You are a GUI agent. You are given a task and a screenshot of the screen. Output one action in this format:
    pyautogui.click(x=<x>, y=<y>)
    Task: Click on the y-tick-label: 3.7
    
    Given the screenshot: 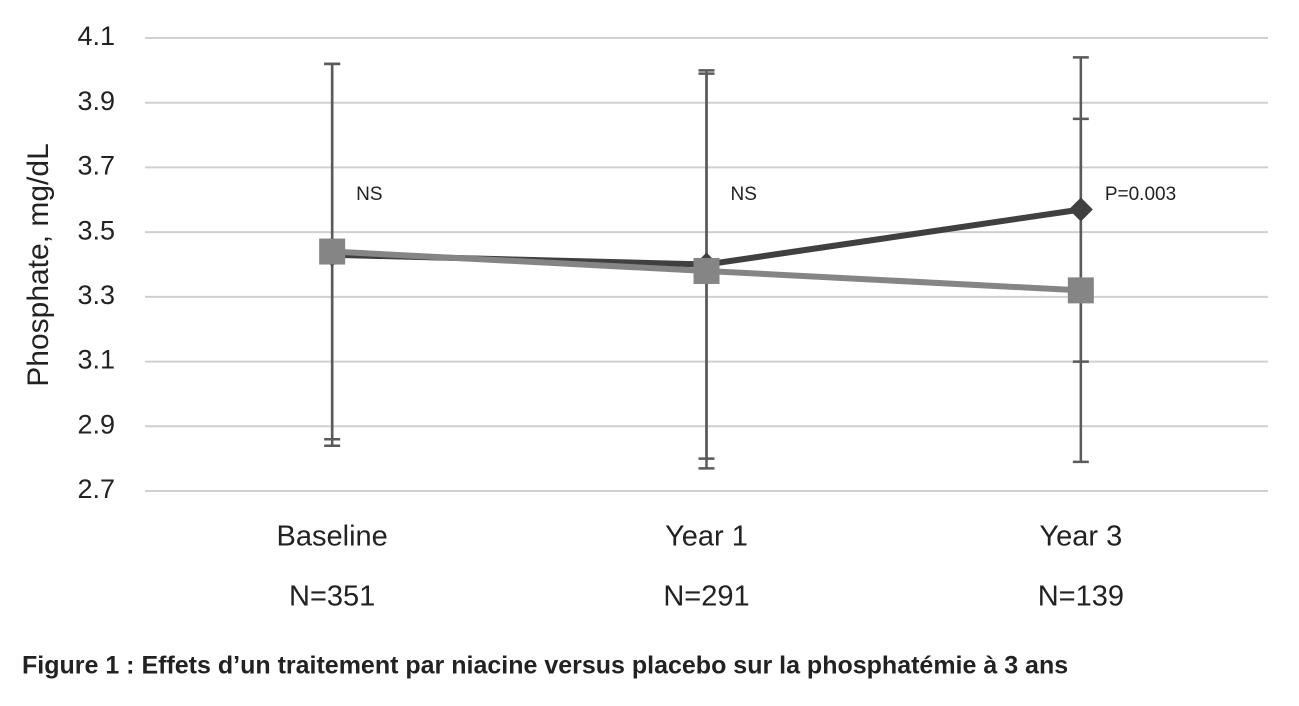 What is the action you would take?
    pyautogui.click(x=96, y=166)
    